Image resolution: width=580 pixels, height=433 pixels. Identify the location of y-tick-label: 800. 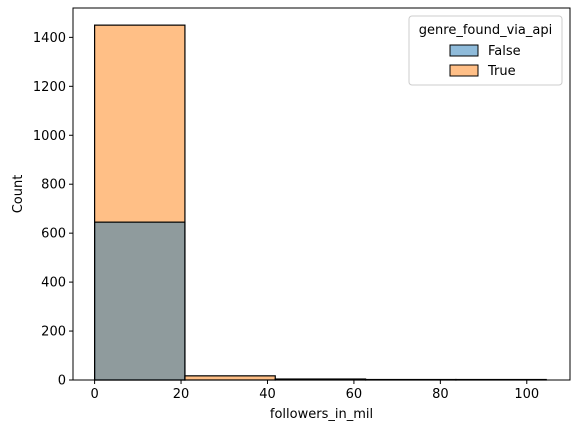
(53, 185).